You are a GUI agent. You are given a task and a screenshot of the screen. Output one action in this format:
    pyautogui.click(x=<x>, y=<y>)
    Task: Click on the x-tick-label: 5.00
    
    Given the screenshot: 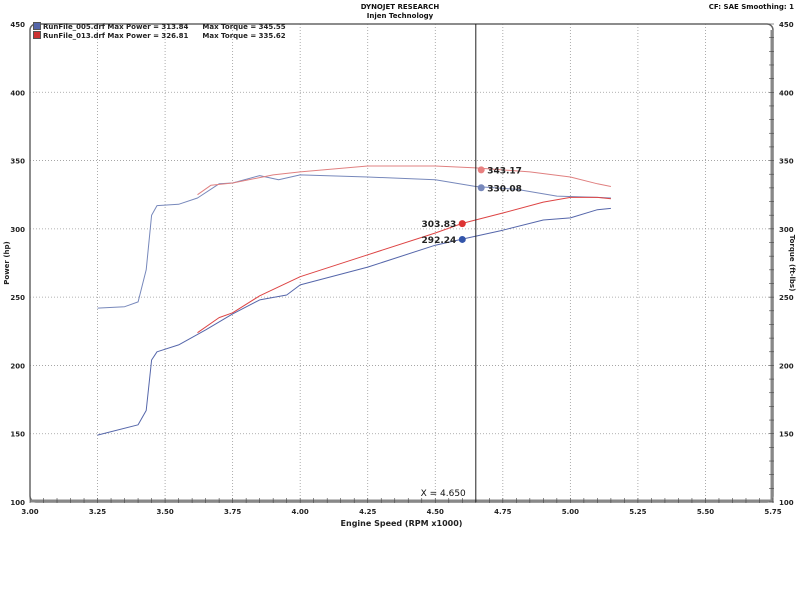 What is the action you would take?
    pyautogui.click(x=570, y=512)
    